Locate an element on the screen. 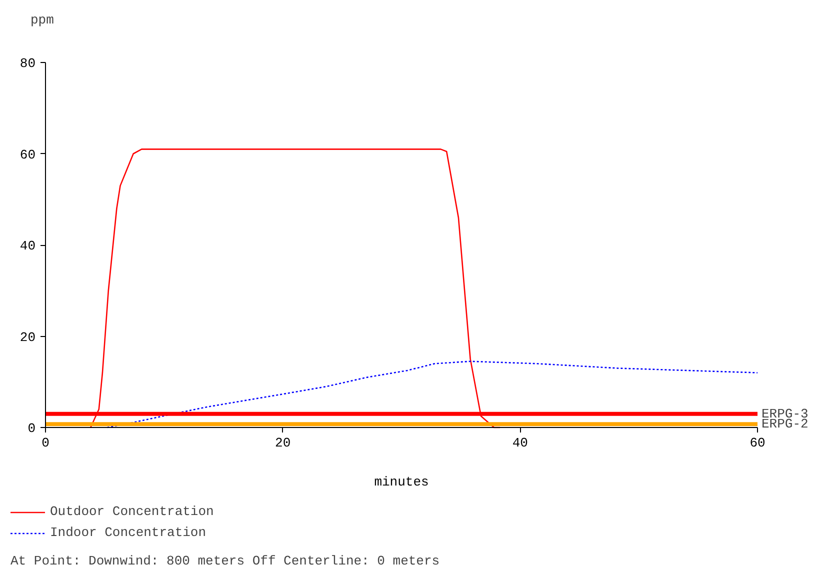 The width and height of the screenshot is (828, 572). y-tick-label: 0 is located at coordinates (32, 428).